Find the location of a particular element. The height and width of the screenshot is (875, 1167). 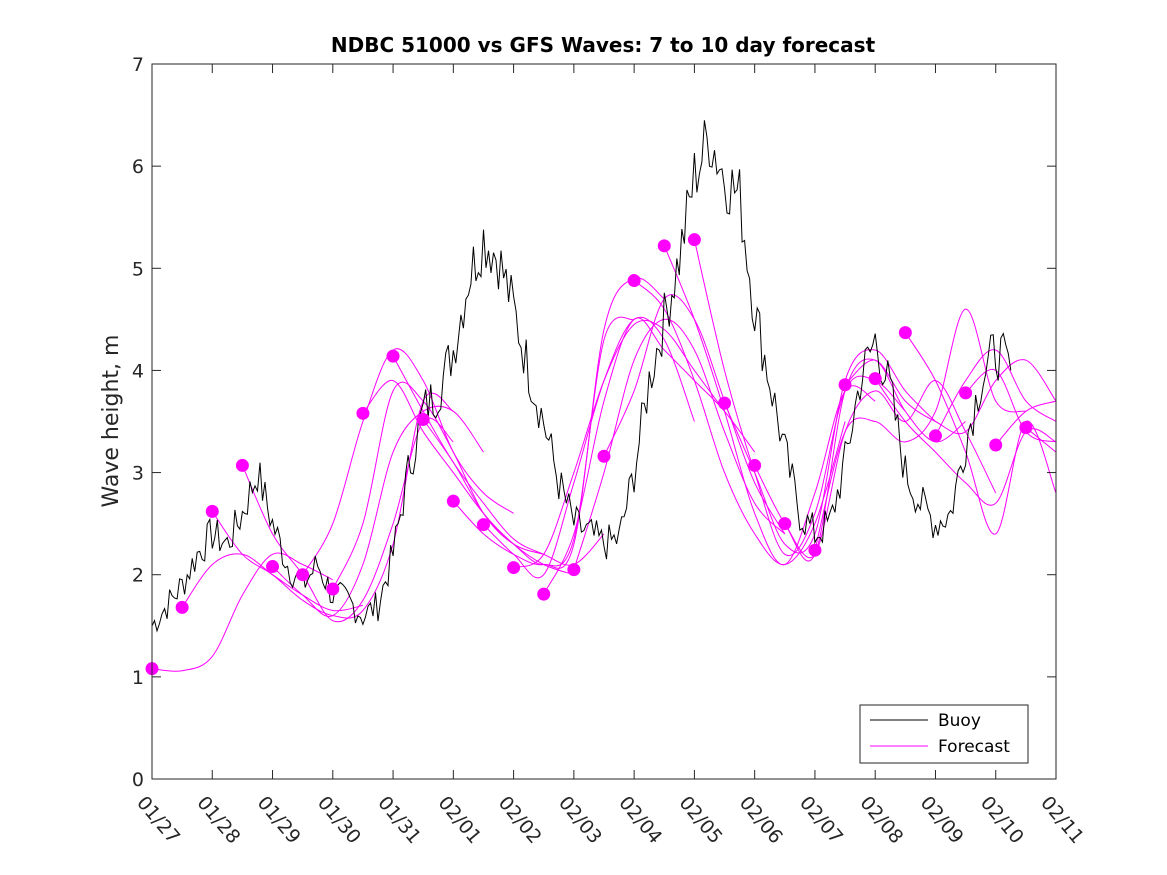

x-tick-label: 02/11 is located at coordinates (1062, 820).